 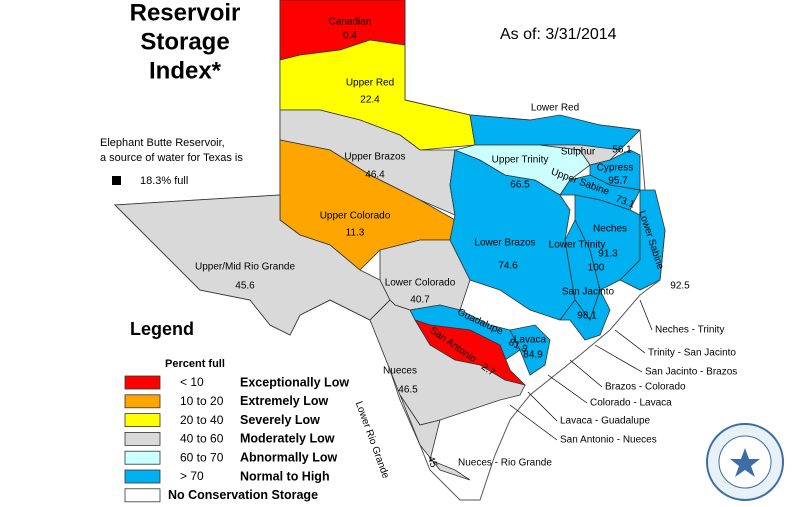 What do you see at coordinates (680, 286) in the screenshot?
I see `region-value: 92.5` at bounding box center [680, 286].